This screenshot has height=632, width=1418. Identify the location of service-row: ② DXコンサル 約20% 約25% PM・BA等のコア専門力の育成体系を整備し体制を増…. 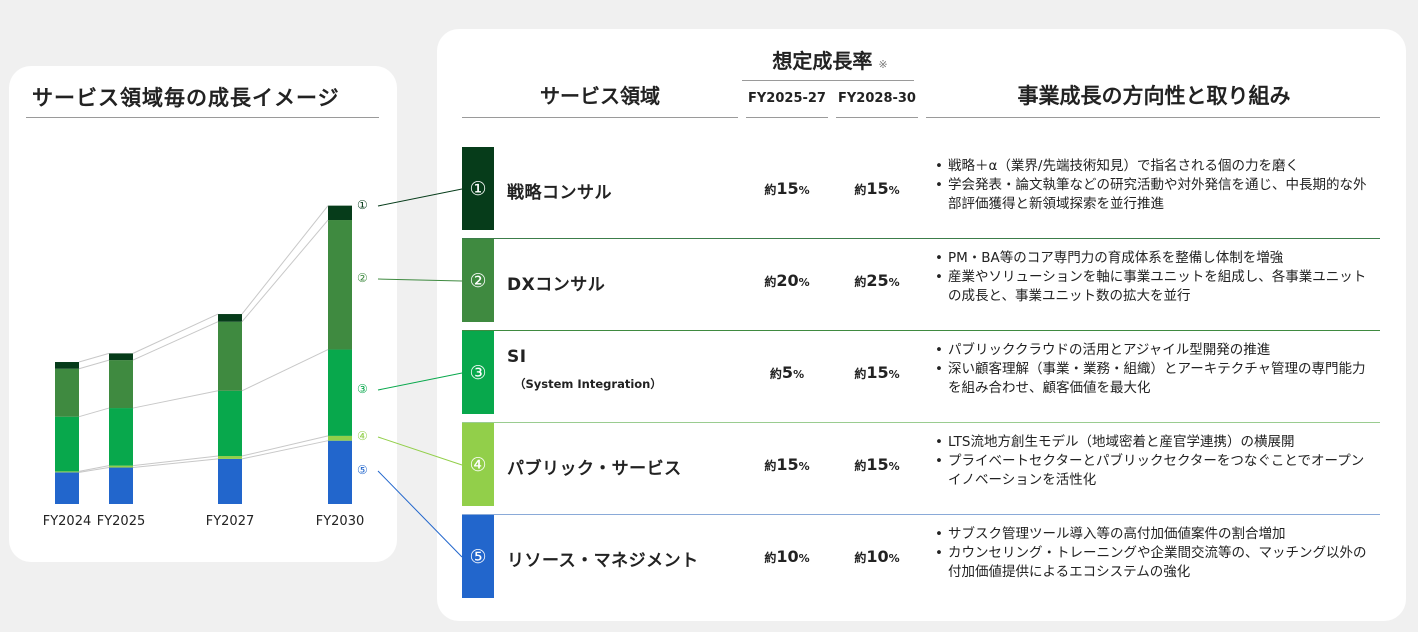
(921, 285).